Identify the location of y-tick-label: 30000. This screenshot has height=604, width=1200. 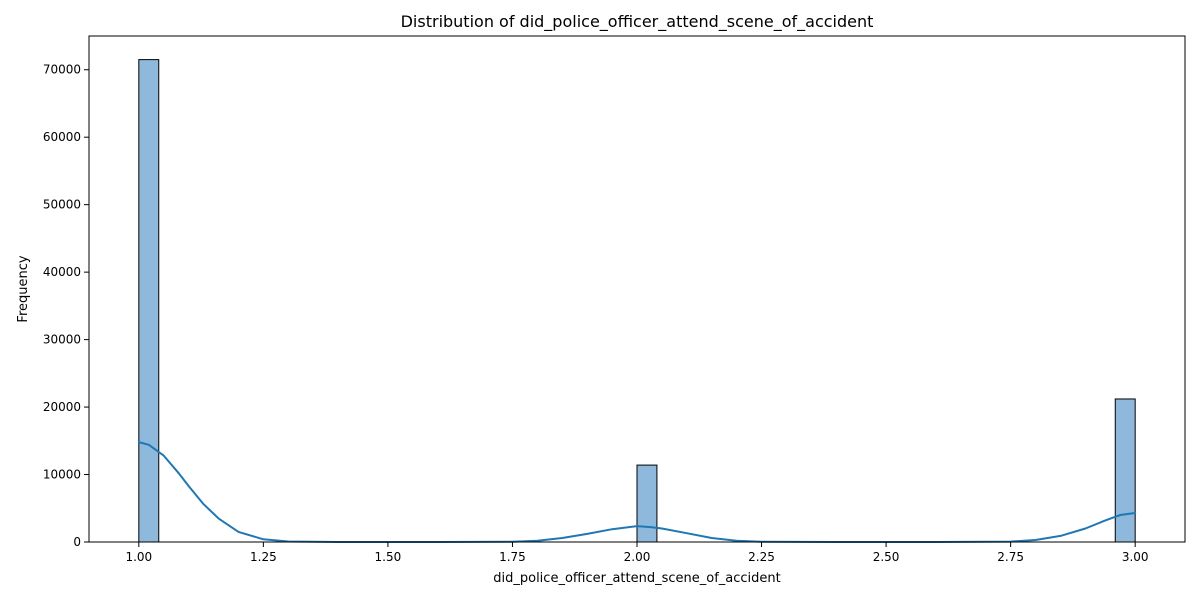
(62, 340).